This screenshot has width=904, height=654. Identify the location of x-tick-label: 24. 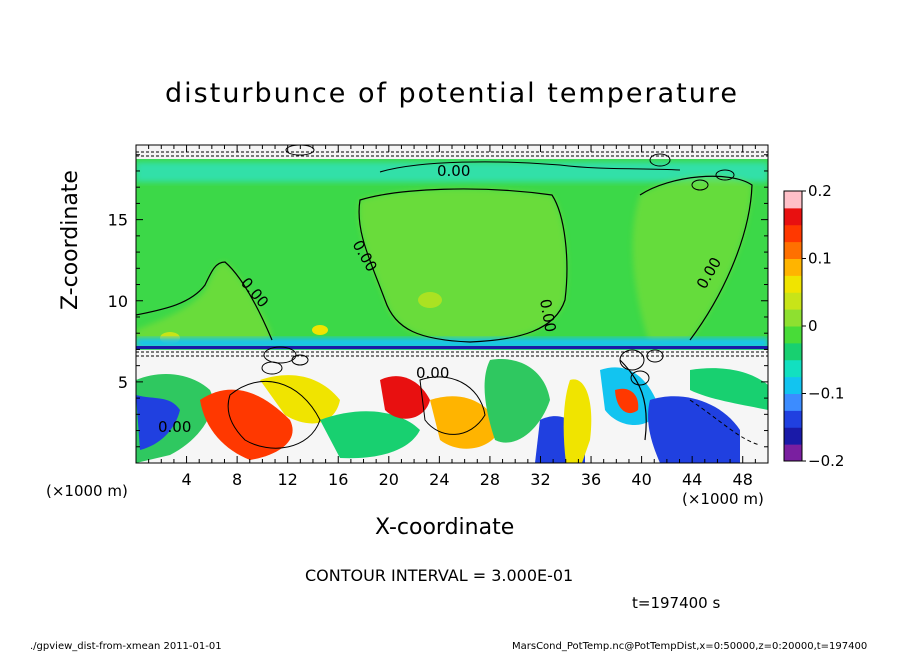
(439, 479).